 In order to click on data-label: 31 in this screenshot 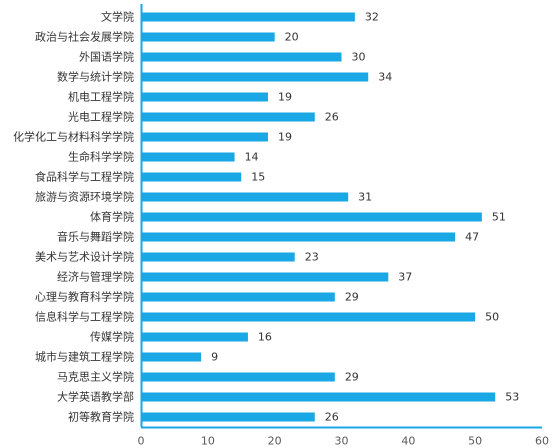, I will do `click(365, 197)`.